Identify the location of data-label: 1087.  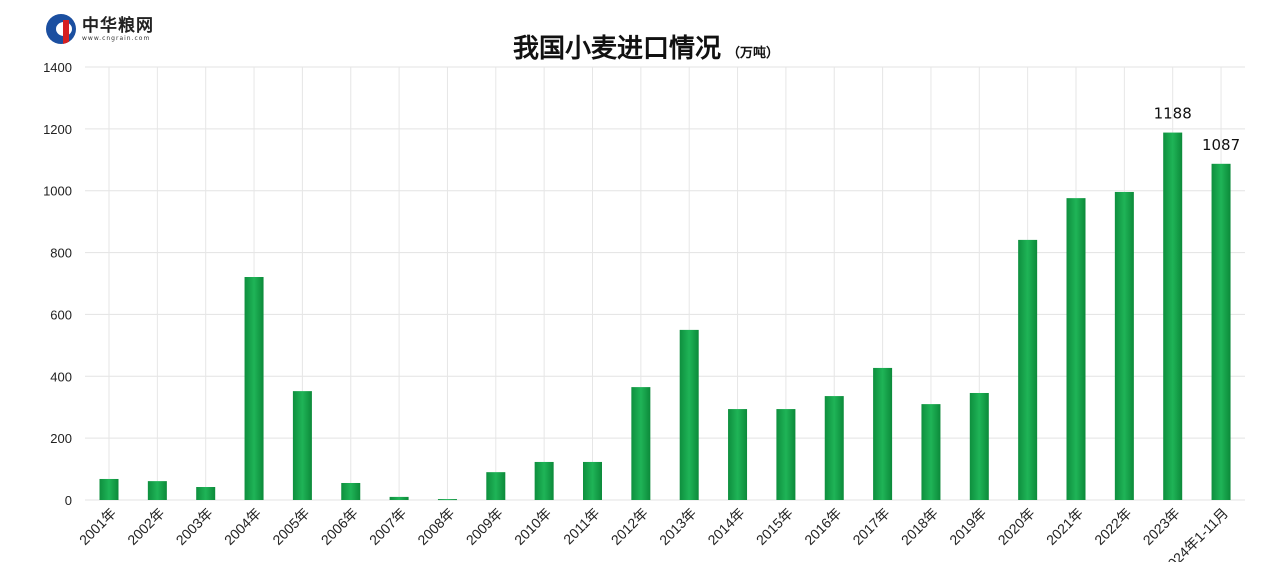
(1221, 145).